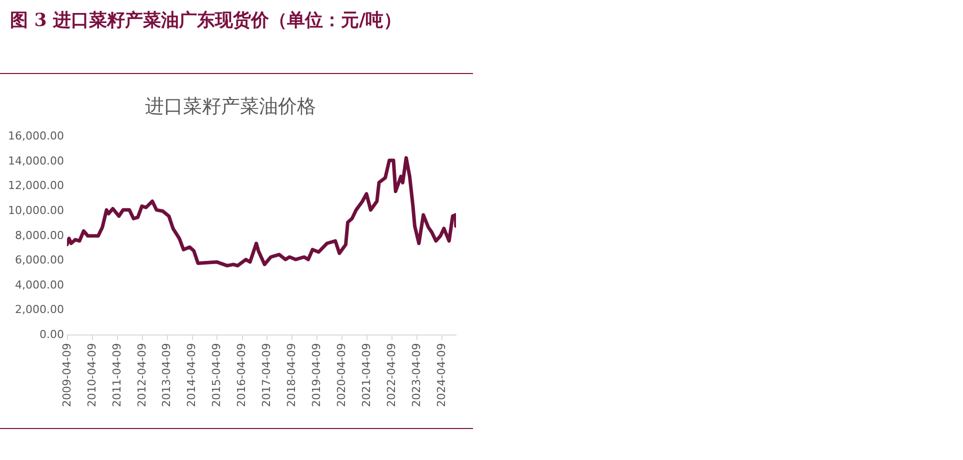  What do you see at coordinates (391, 375) in the screenshot?
I see `x-tick-label: 2022-04-09` at bounding box center [391, 375].